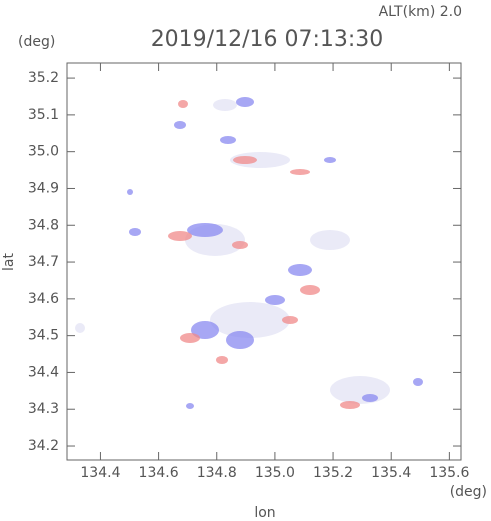 This screenshot has height=521, width=491. Describe the element at coordinates (43, 188) in the screenshot. I see `y-tick-label: 34.9` at that location.